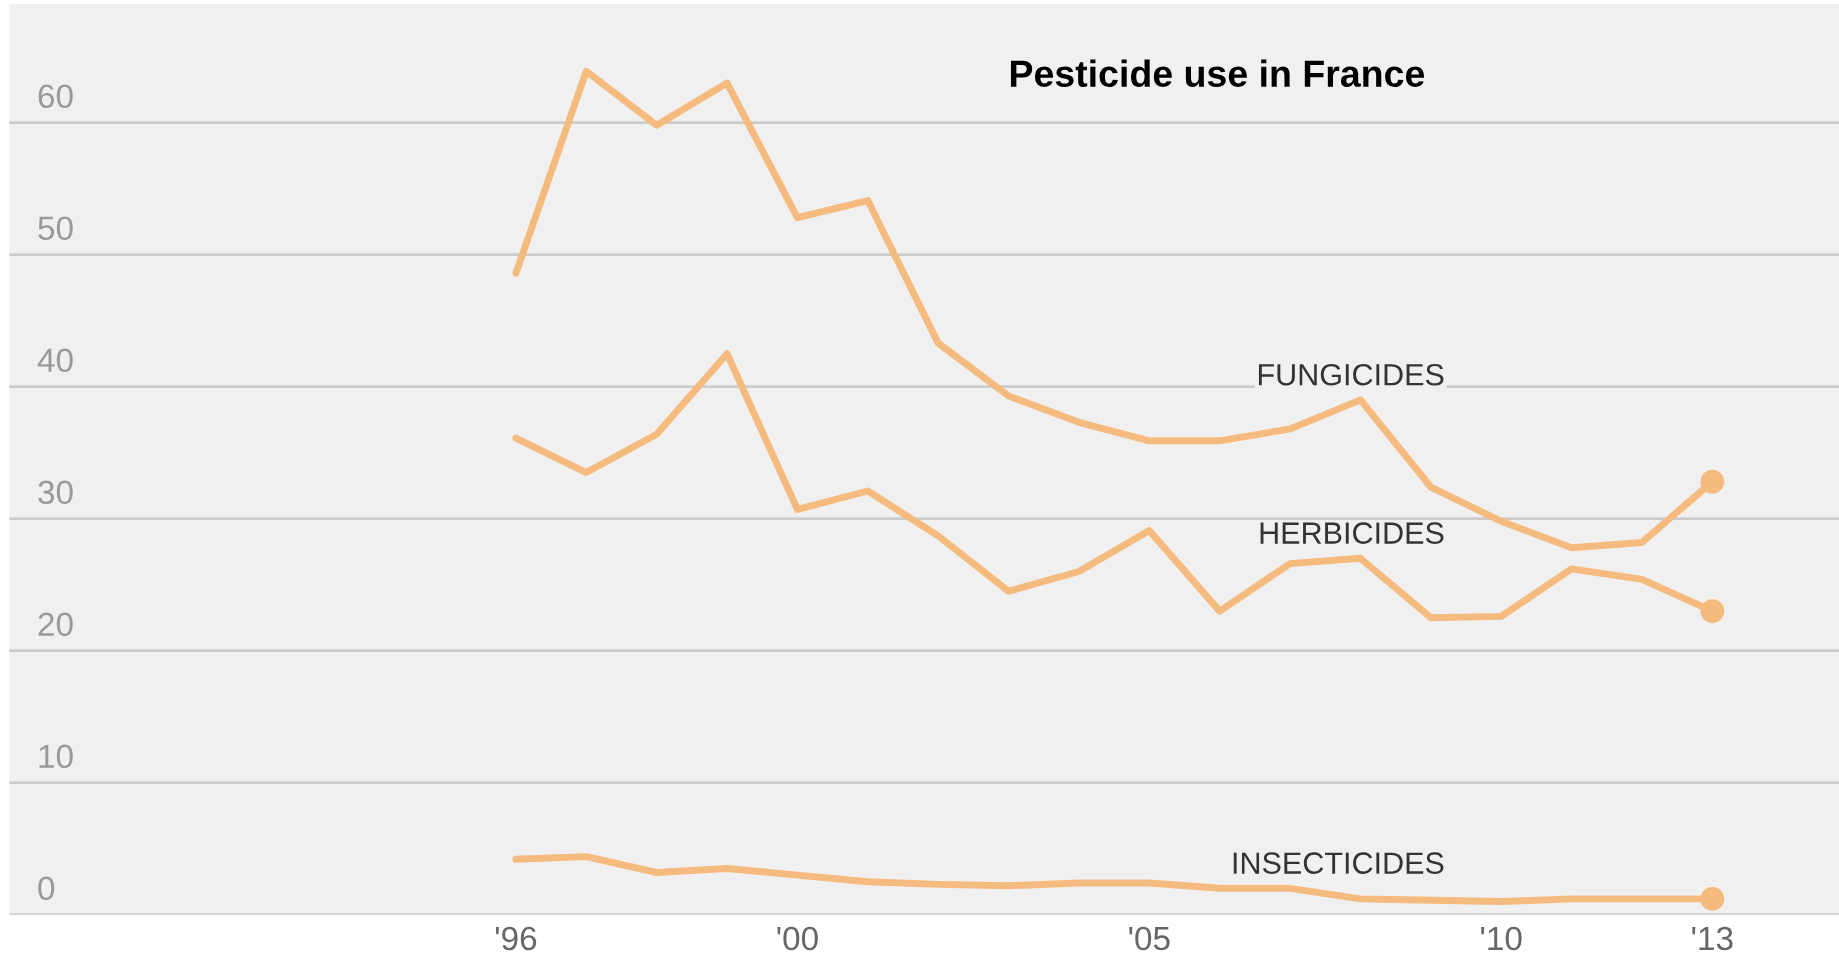  Describe the element at coordinates (1712, 938) in the screenshot. I see `x-tick-label: '13` at that location.